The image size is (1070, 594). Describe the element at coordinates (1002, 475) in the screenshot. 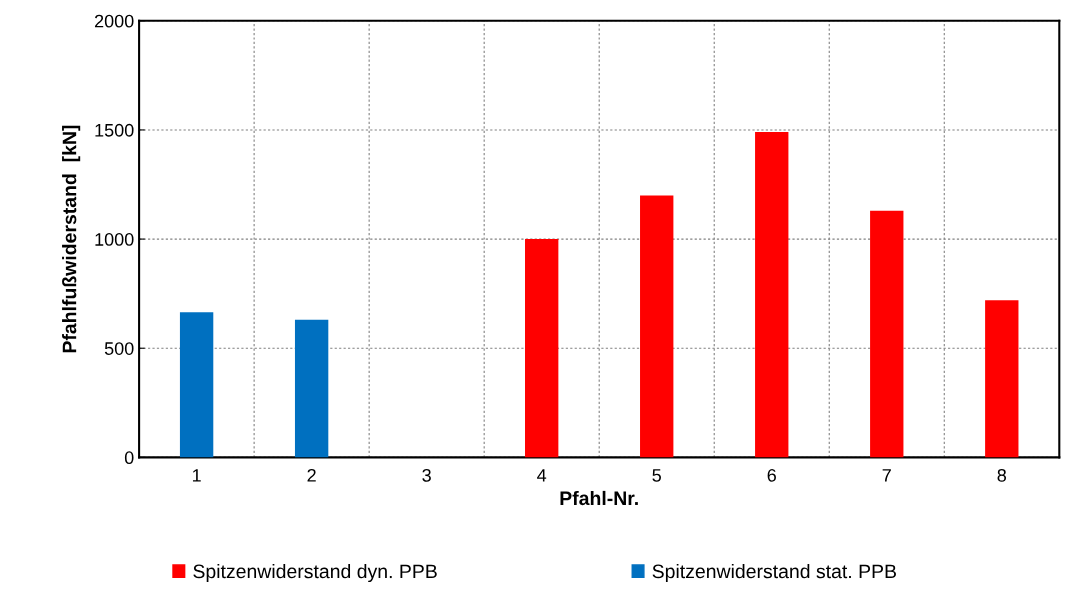

I see `x-tick-label: 8` at that location.